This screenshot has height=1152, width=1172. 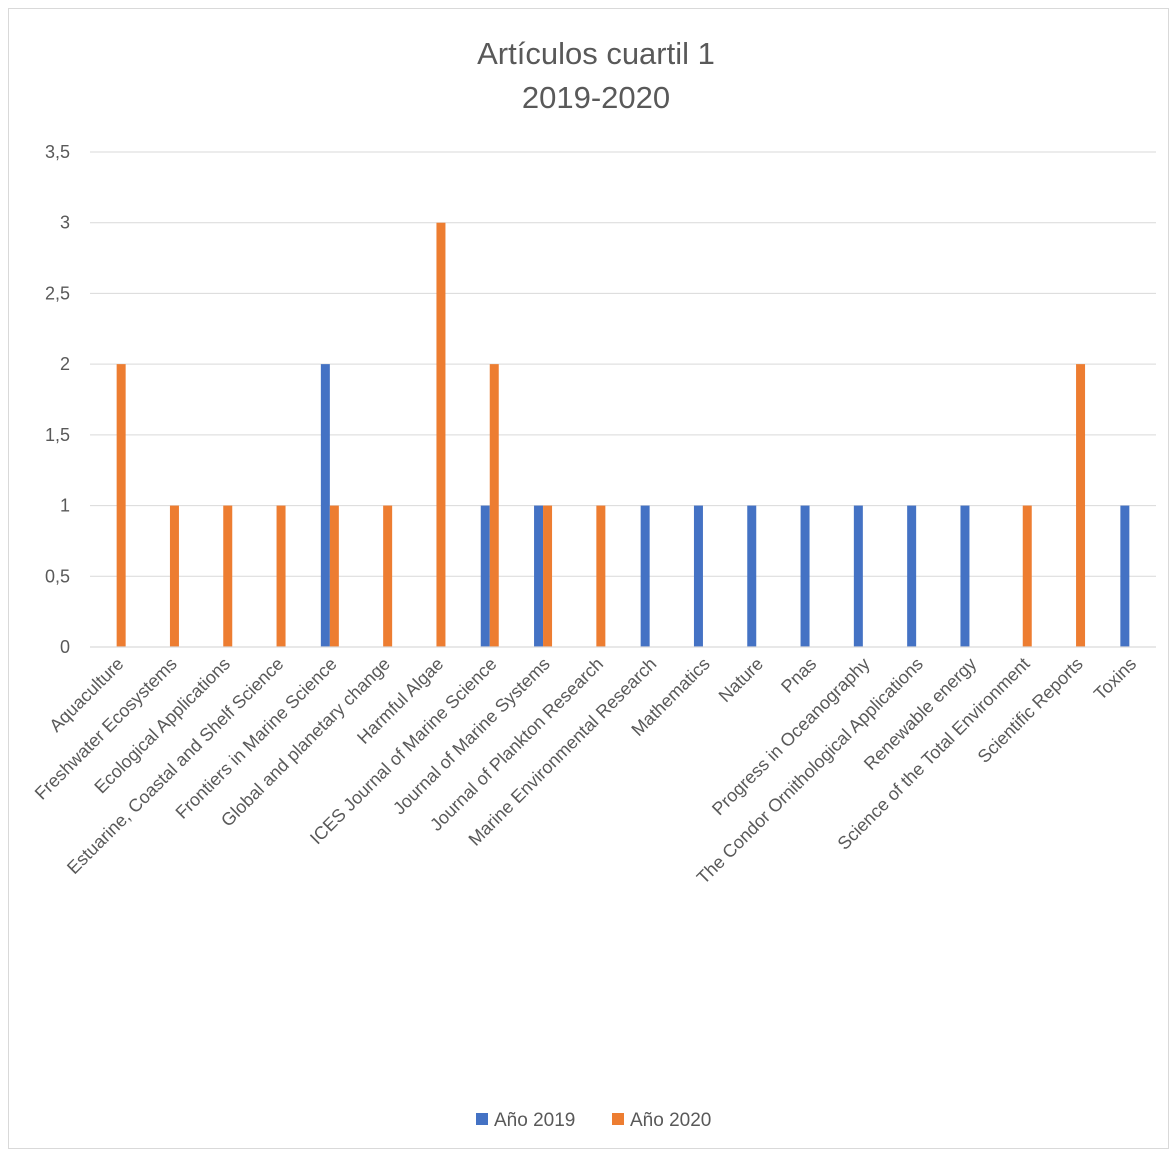 What do you see at coordinates (593, 1120) in the screenshot?
I see `legend: Año 2019 Año 2020` at bounding box center [593, 1120].